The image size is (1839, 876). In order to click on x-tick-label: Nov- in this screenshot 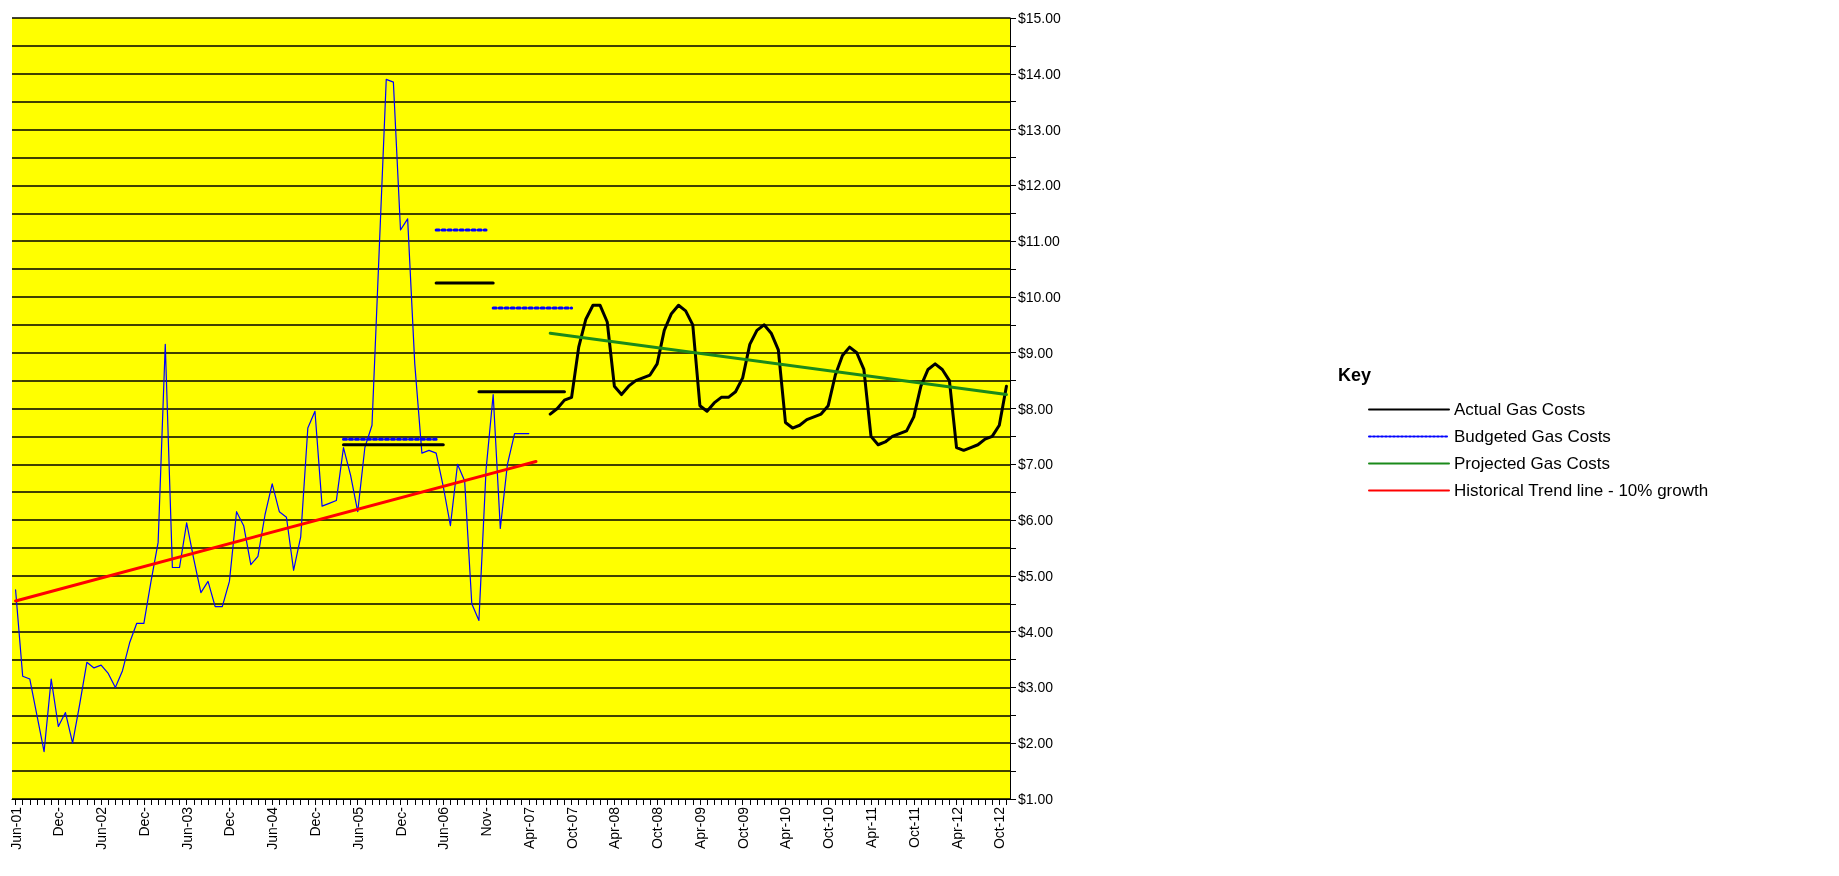, I will do `click(486, 821)`.